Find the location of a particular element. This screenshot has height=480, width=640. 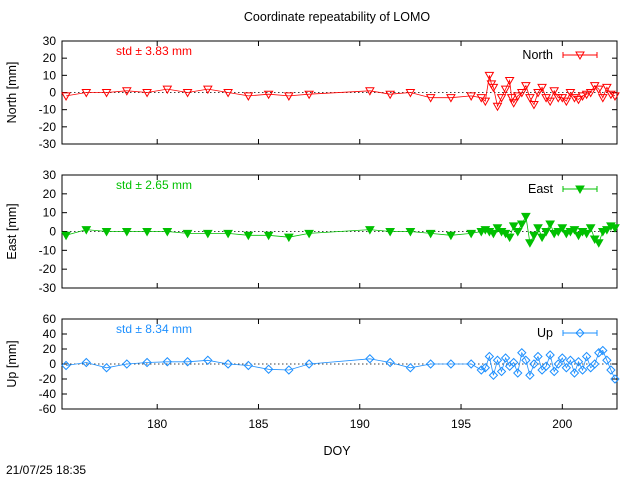

y-tick-label: 0 is located at coordinates (52, 93).